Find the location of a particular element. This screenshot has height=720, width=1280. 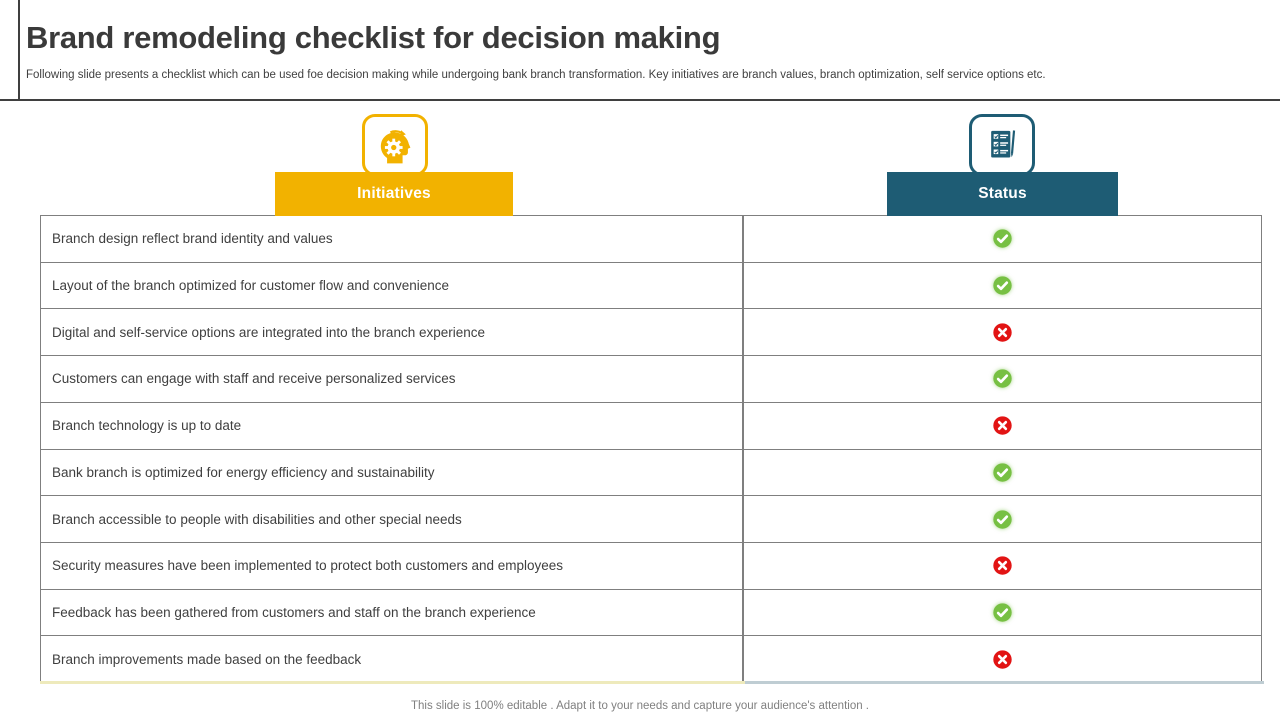

status-column-label: Status is located at coordinates (1002, 193).